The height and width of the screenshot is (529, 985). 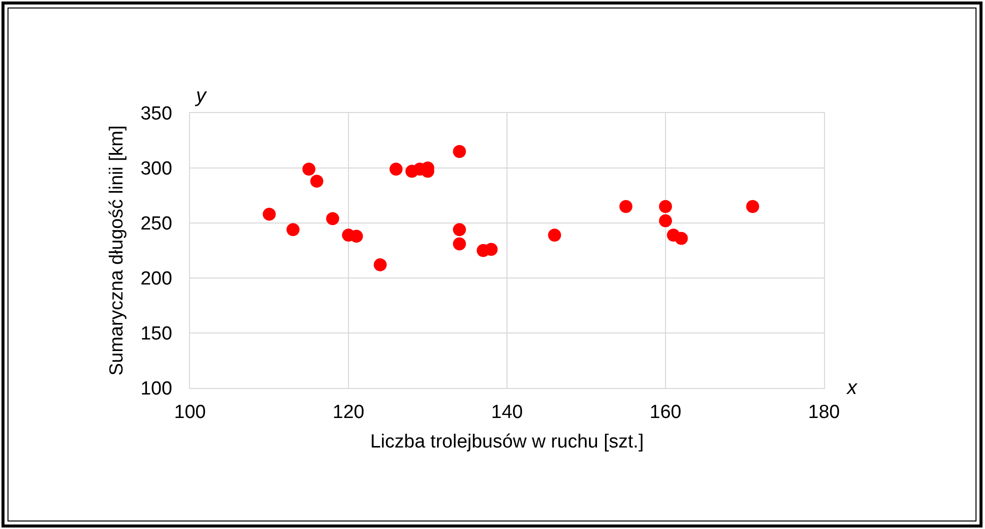 I want to click on text: y, so click(x=200, y=96).